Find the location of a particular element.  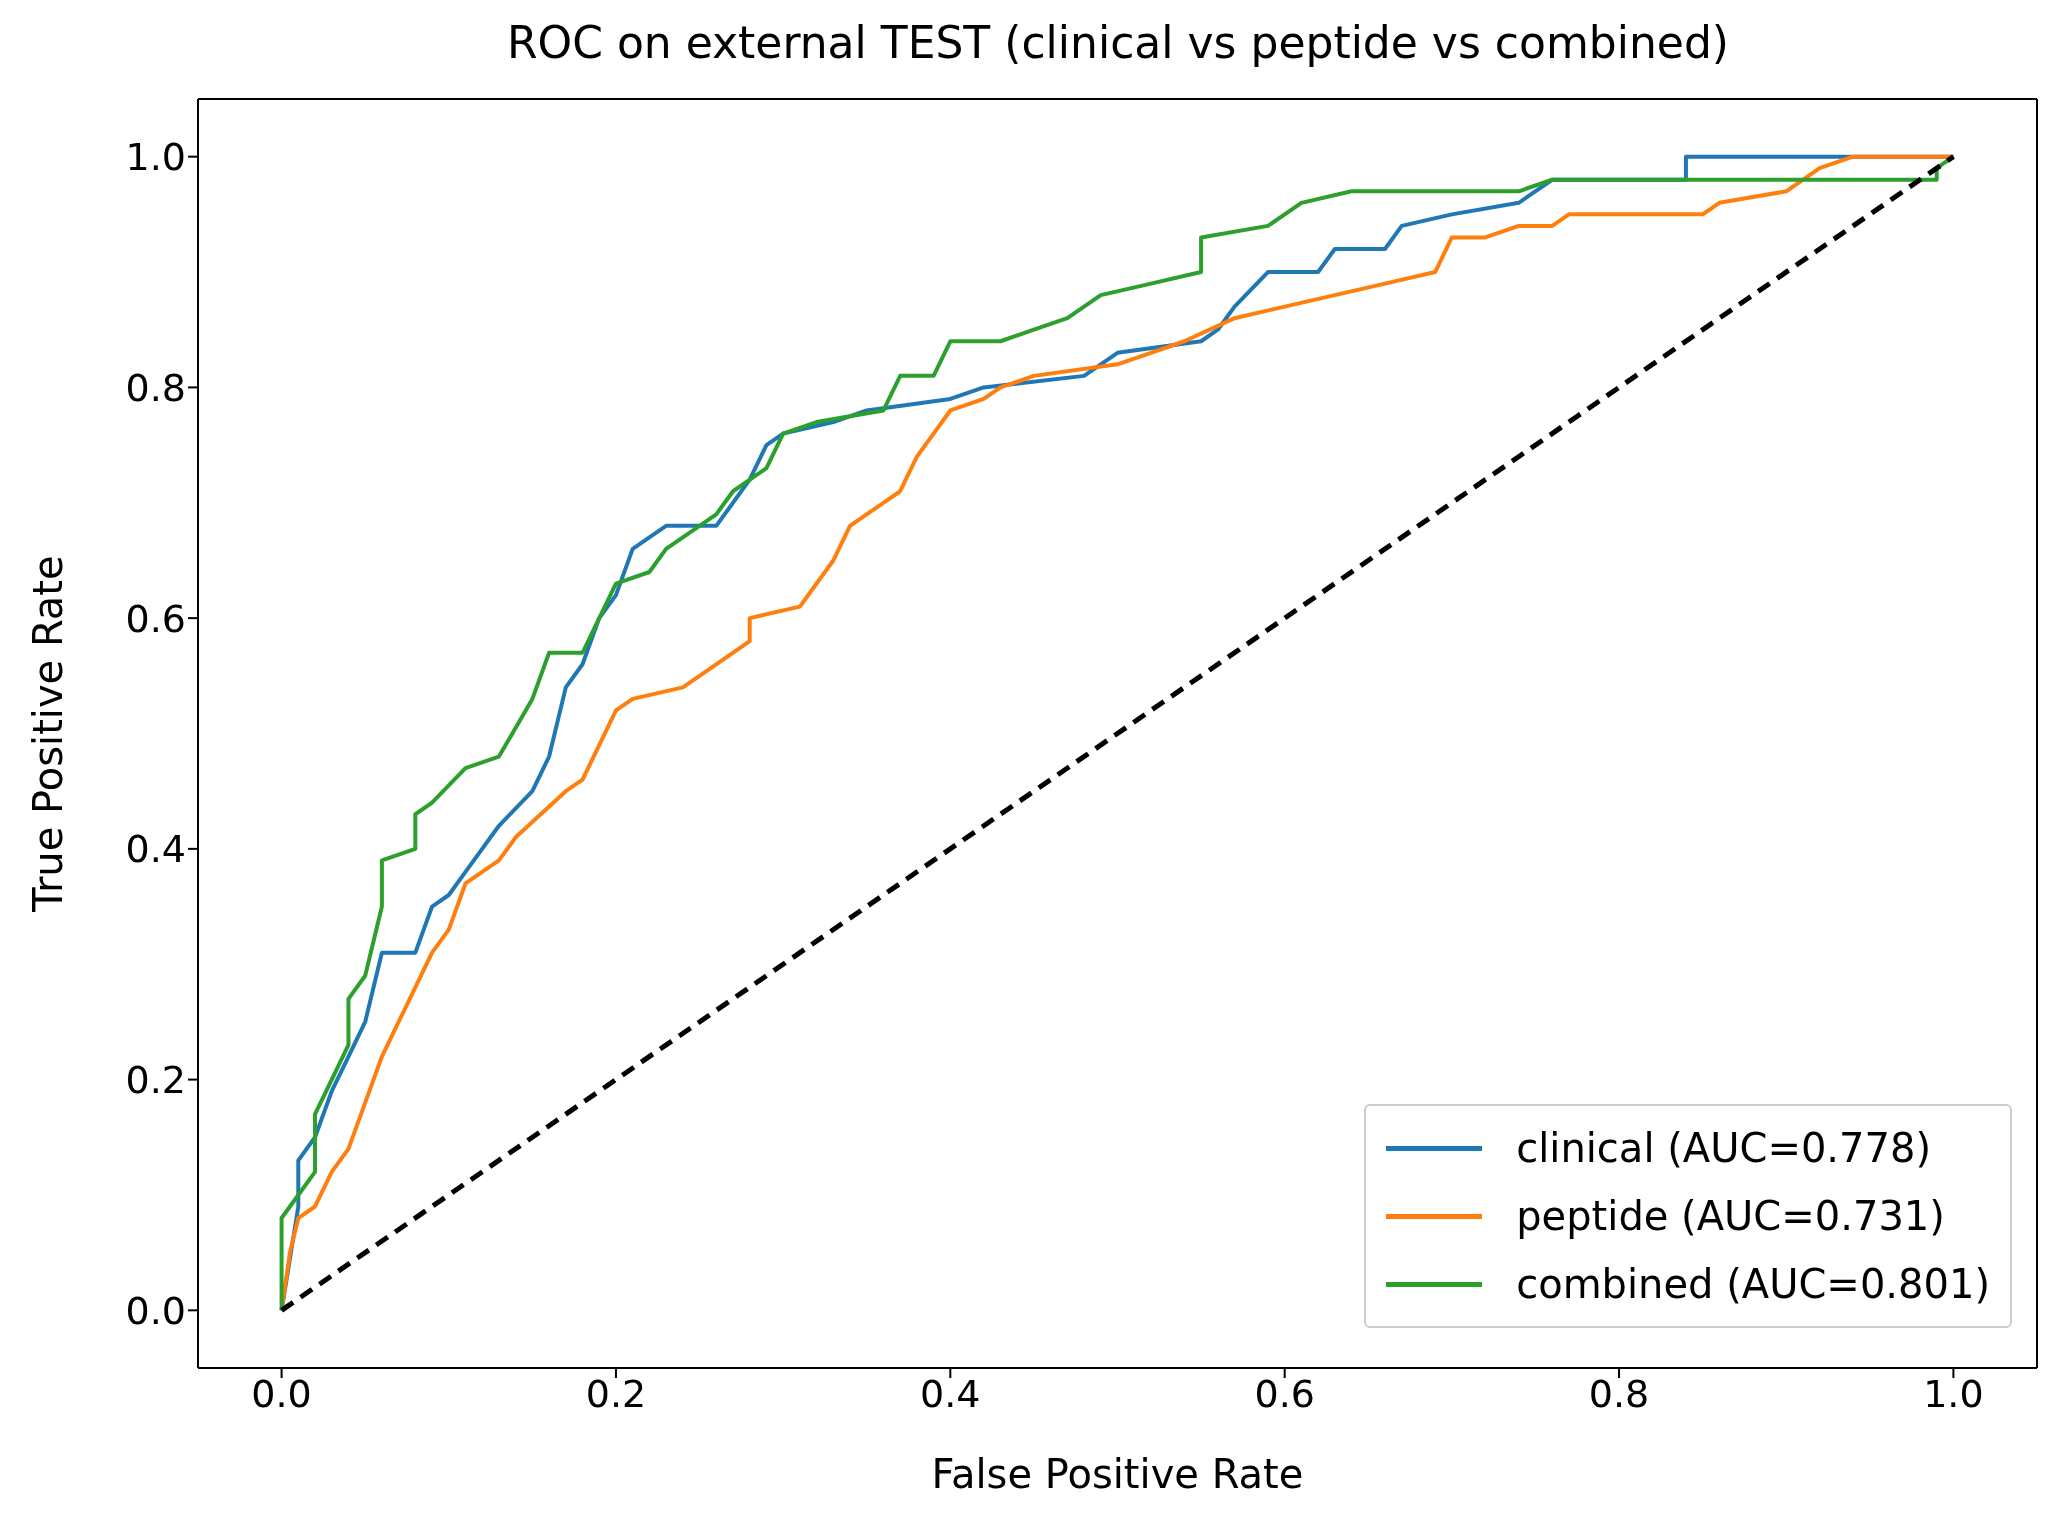

x-tick-label: 1.0 is located at coordinates (1953, 1393).